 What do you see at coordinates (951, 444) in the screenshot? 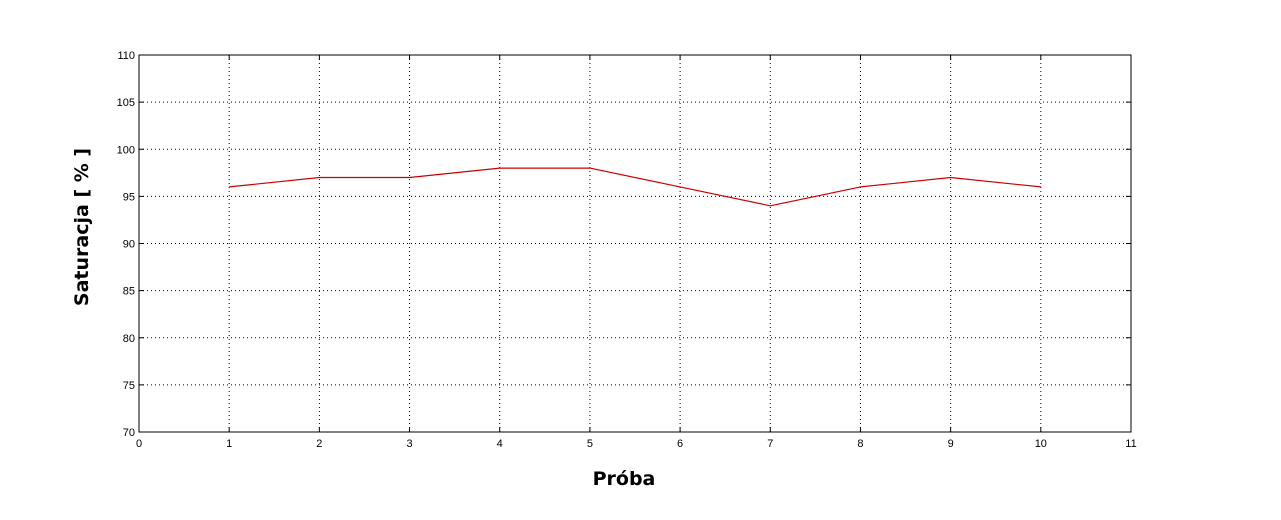
I see `x-tick-label: 9` at bounding box center [951, 444].